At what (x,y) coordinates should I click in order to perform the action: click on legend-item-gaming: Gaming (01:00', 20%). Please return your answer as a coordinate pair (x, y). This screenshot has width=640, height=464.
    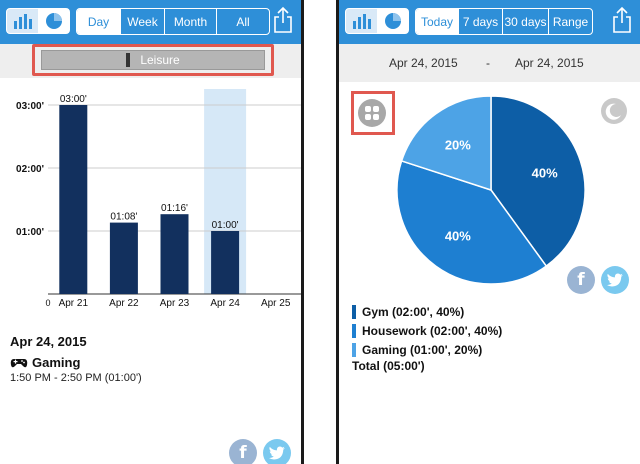
    Looking at the image, I should click on (427, 349).